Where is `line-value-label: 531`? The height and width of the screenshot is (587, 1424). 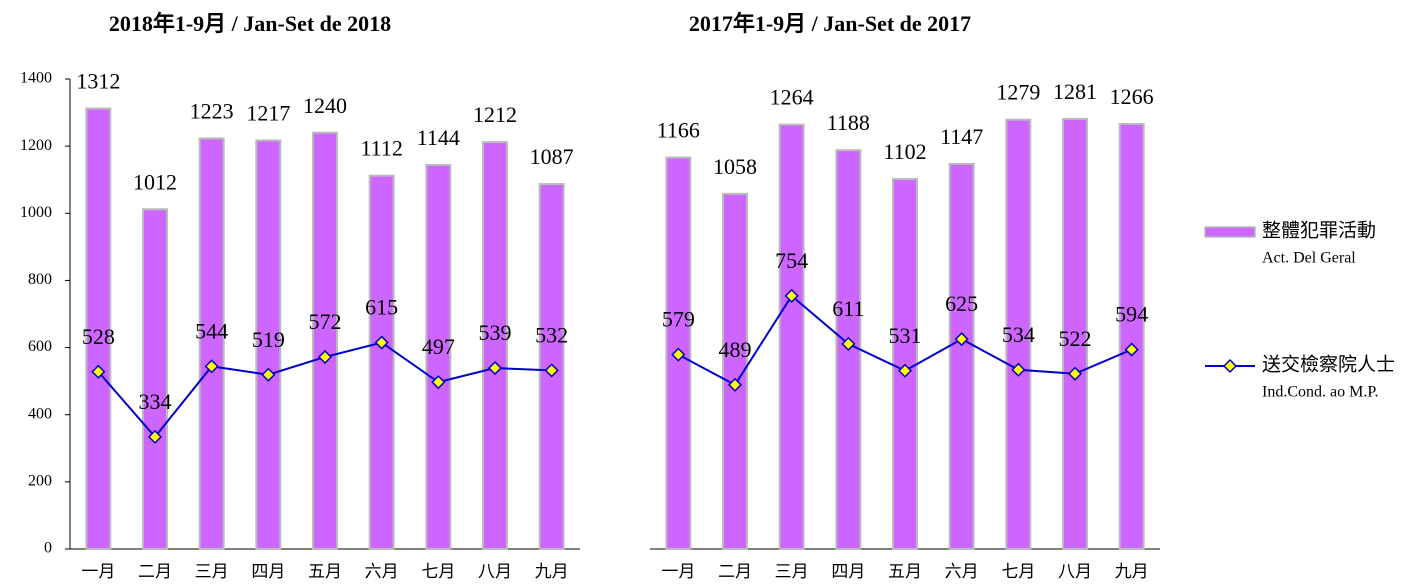 line-value-label: 531 is located at coordinates (905, 335).